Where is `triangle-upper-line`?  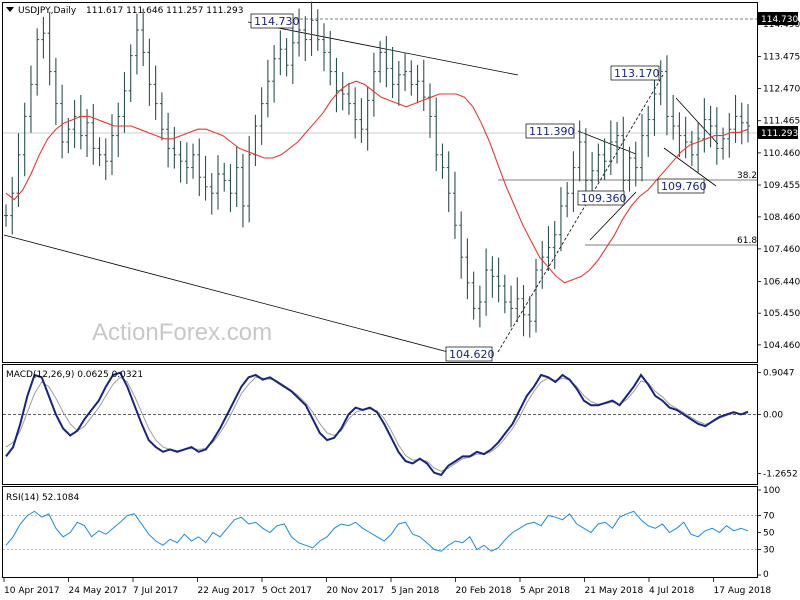
triangle-upper-line is located at coordinates (607, 142).